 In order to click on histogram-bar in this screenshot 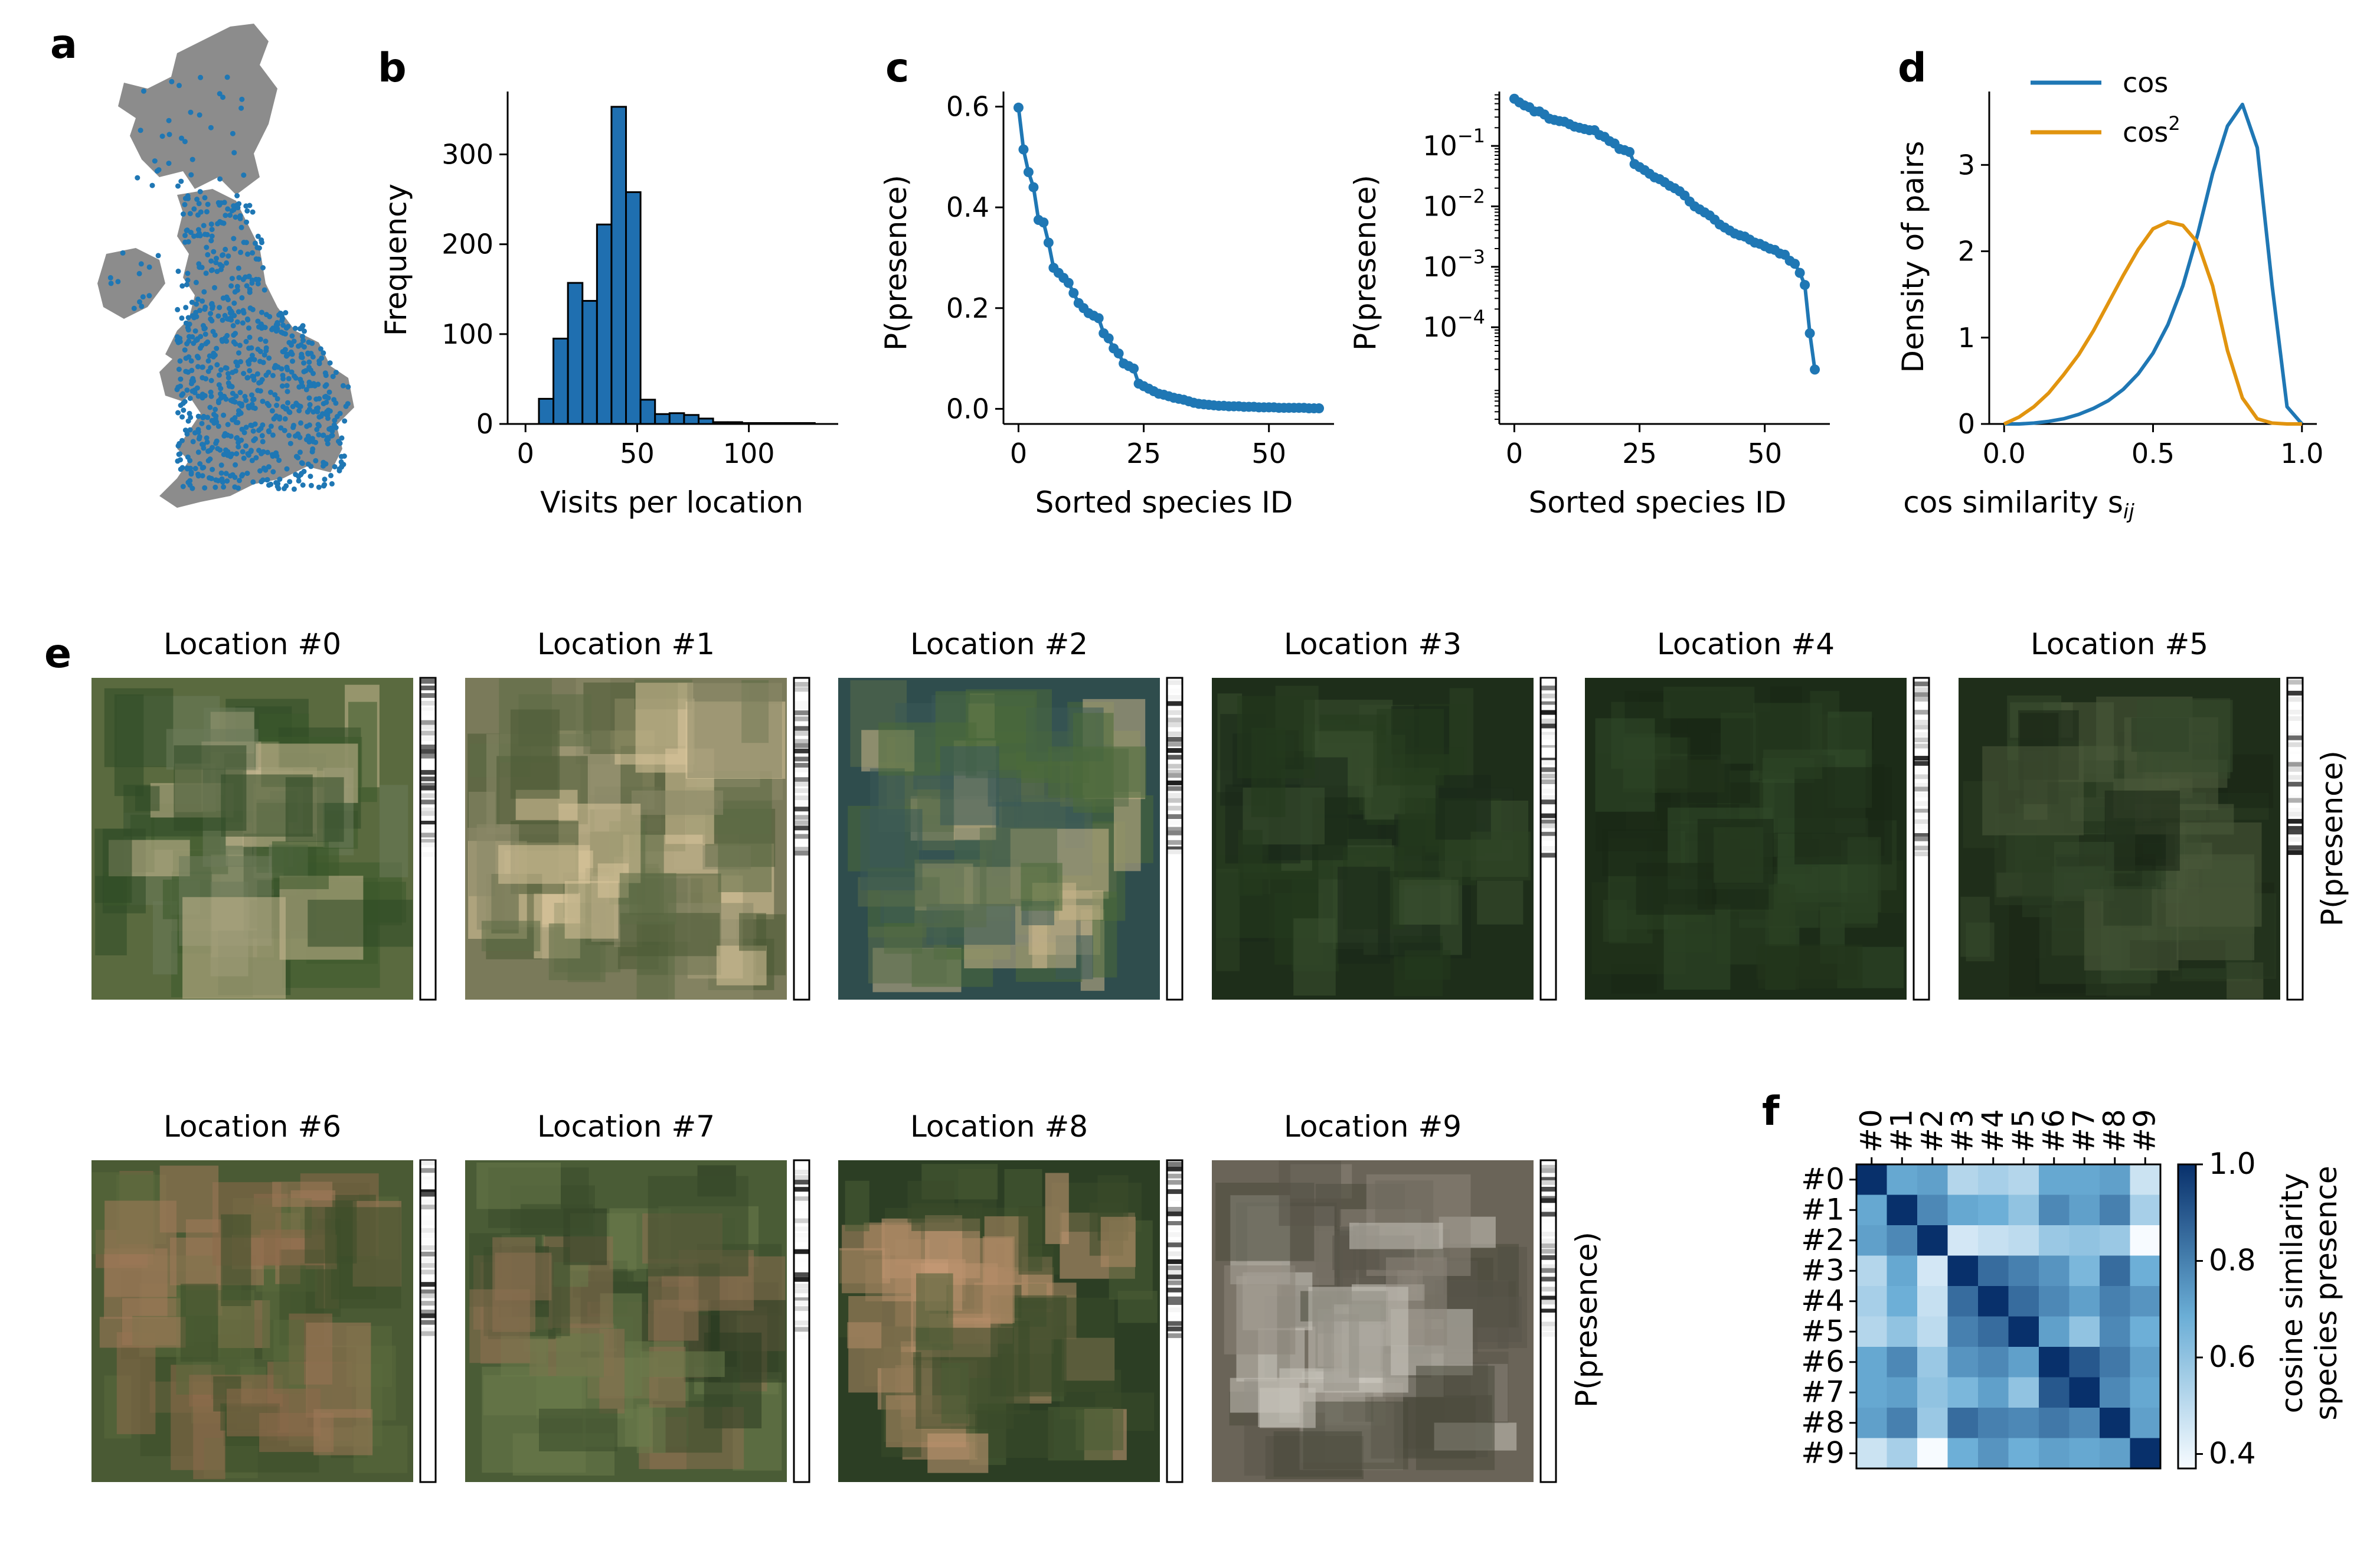, I will do `click(807, 423)`.